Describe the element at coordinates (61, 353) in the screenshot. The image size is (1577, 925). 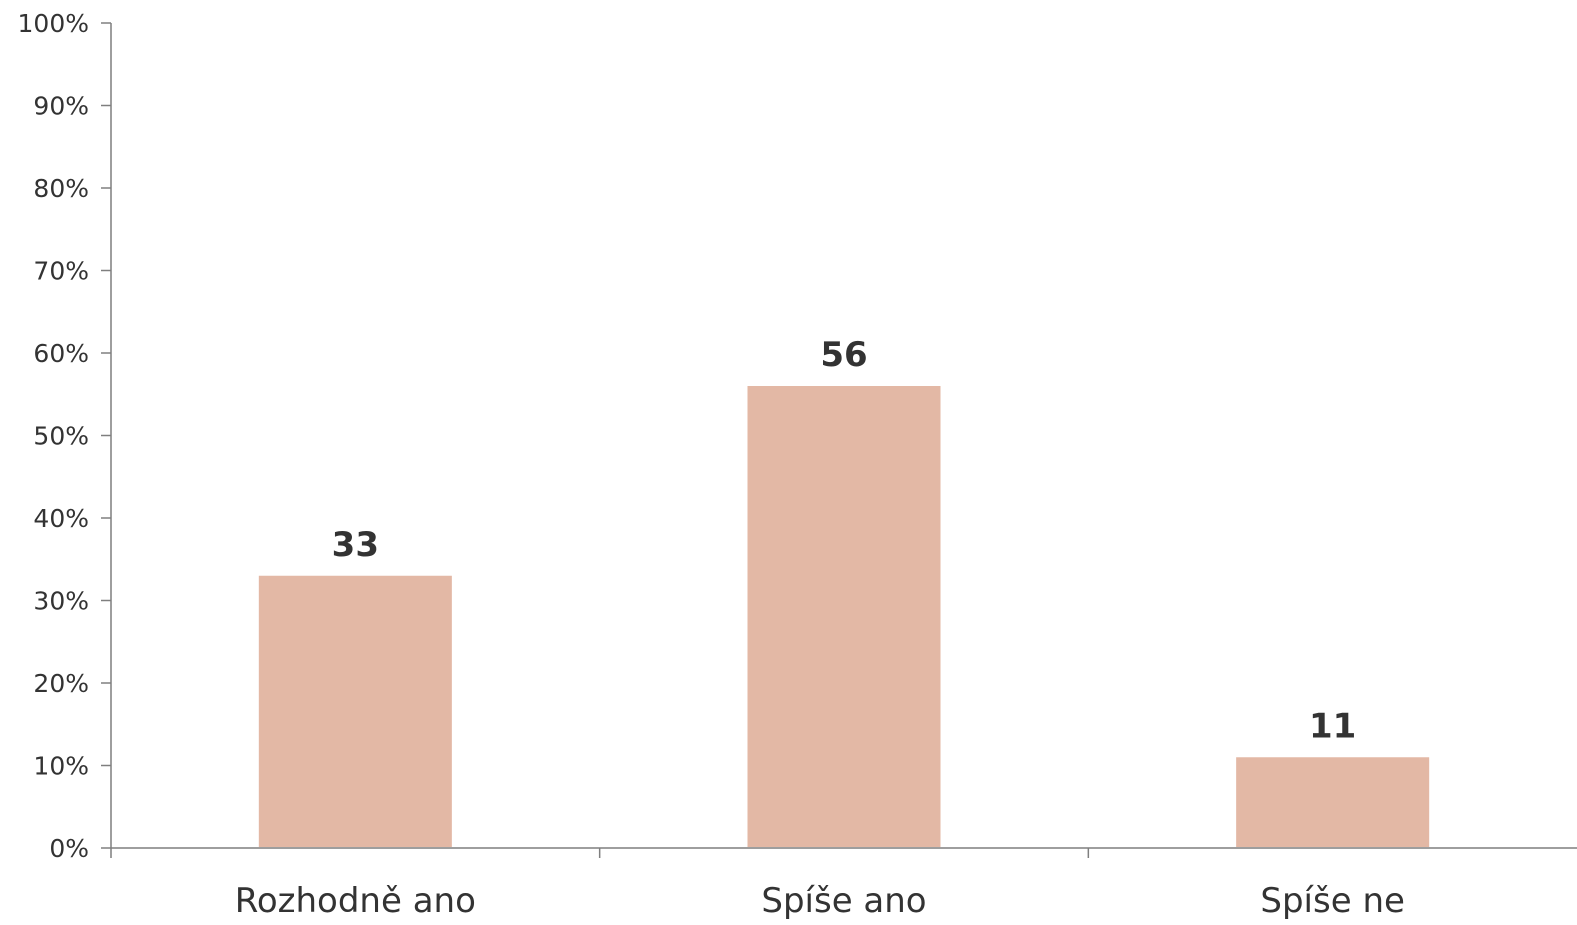
I see `y-tick-label: 60%` at that location.